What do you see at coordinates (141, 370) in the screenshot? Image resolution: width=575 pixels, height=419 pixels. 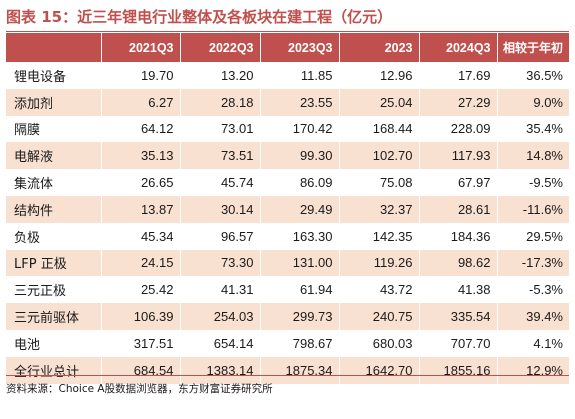 I see `value-cell: 684.54` at bounding box center [141, 370].